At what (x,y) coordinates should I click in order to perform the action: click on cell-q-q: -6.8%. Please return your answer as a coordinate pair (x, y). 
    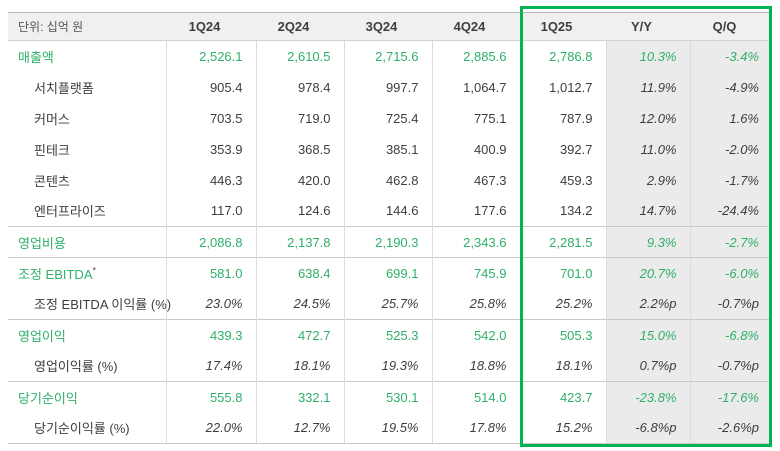
    Looking at the image, I should click on (730, 335).